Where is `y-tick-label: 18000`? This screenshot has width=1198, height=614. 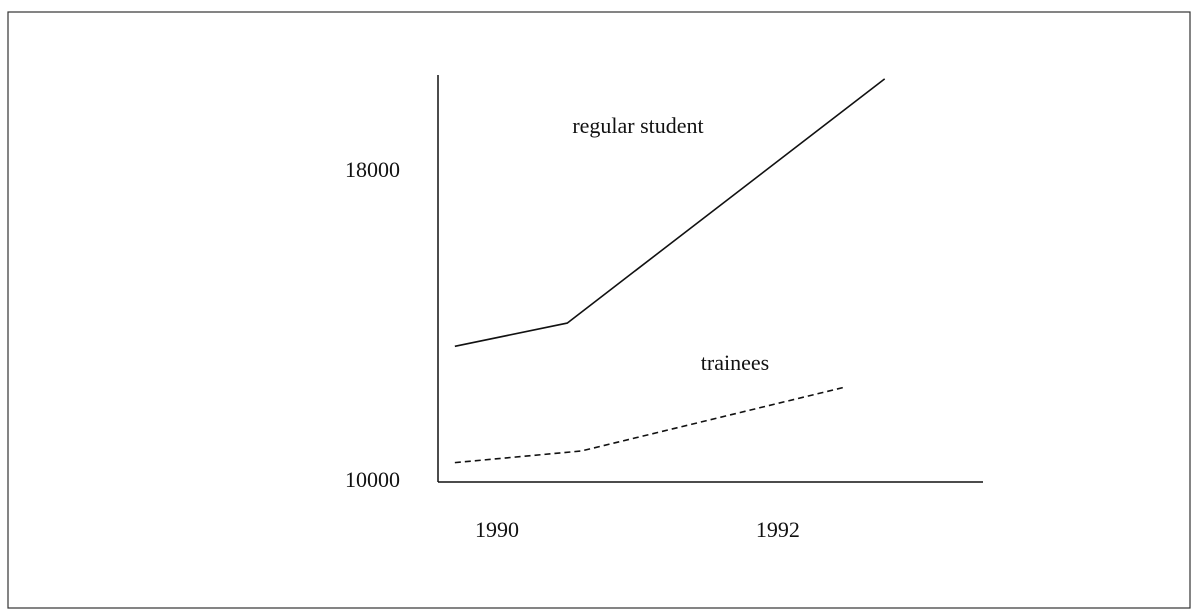
y-tick-label: 18000 is located at coordinates (372, 169).